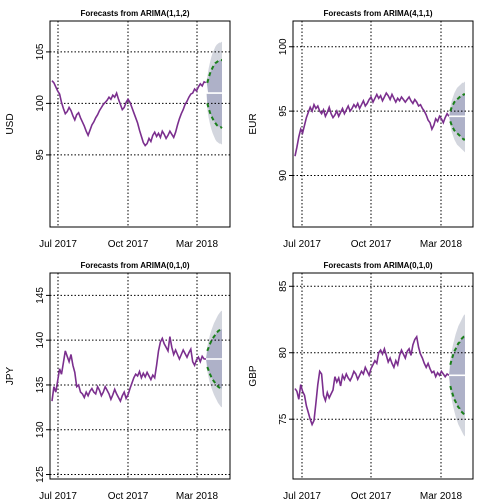 The image size is (504, 504). I want to click on y-tick-label: 105, so click(40, 51).